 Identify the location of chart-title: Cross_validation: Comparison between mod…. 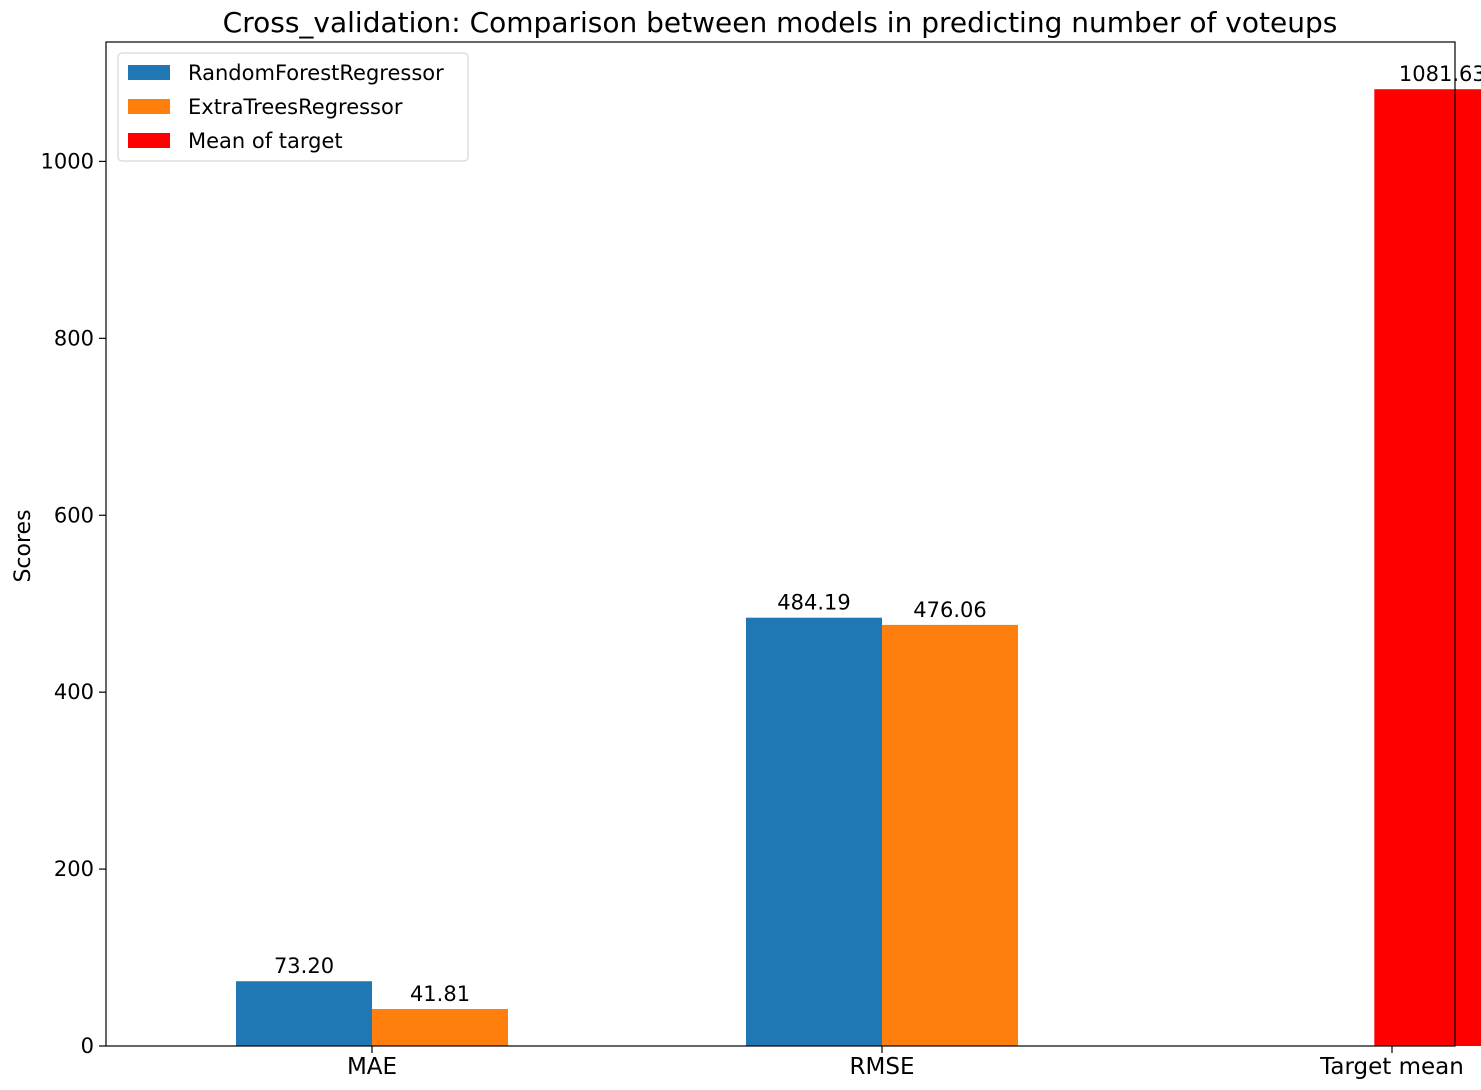
(780, 22).